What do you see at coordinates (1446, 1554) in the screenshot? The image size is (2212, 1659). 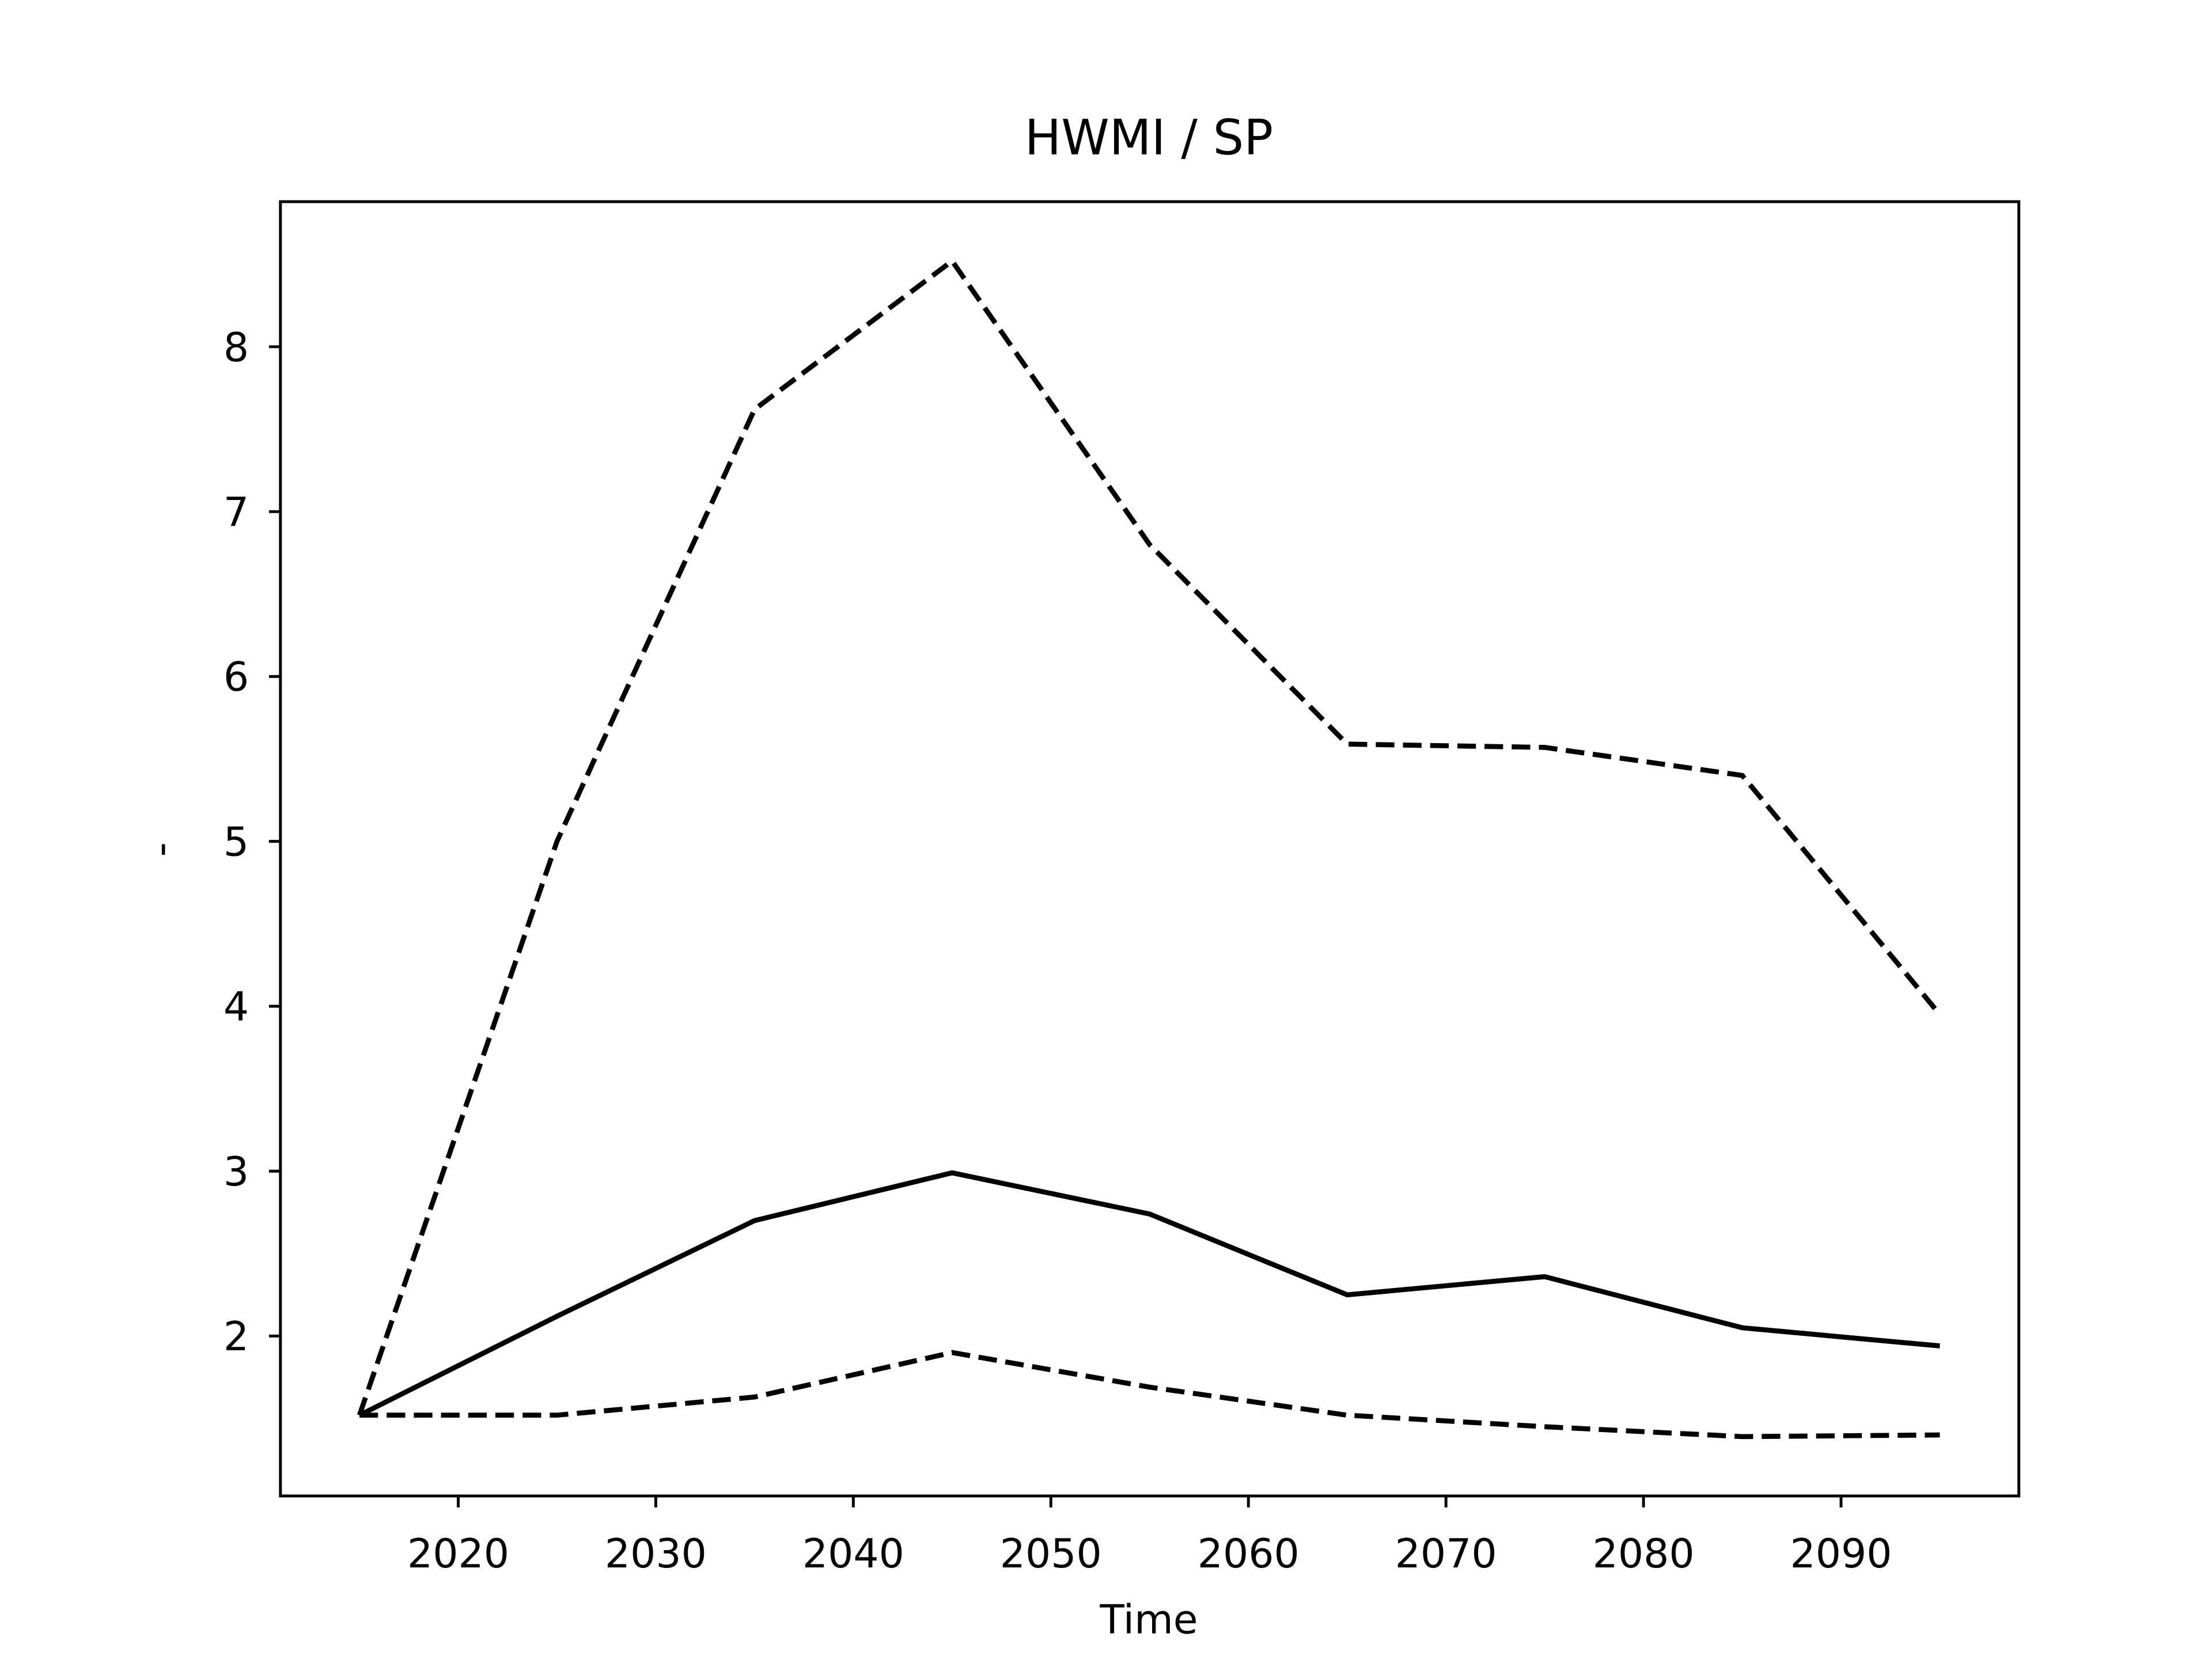 I see `x-tick-label: 2070` at bounding box center [1446, 1554].